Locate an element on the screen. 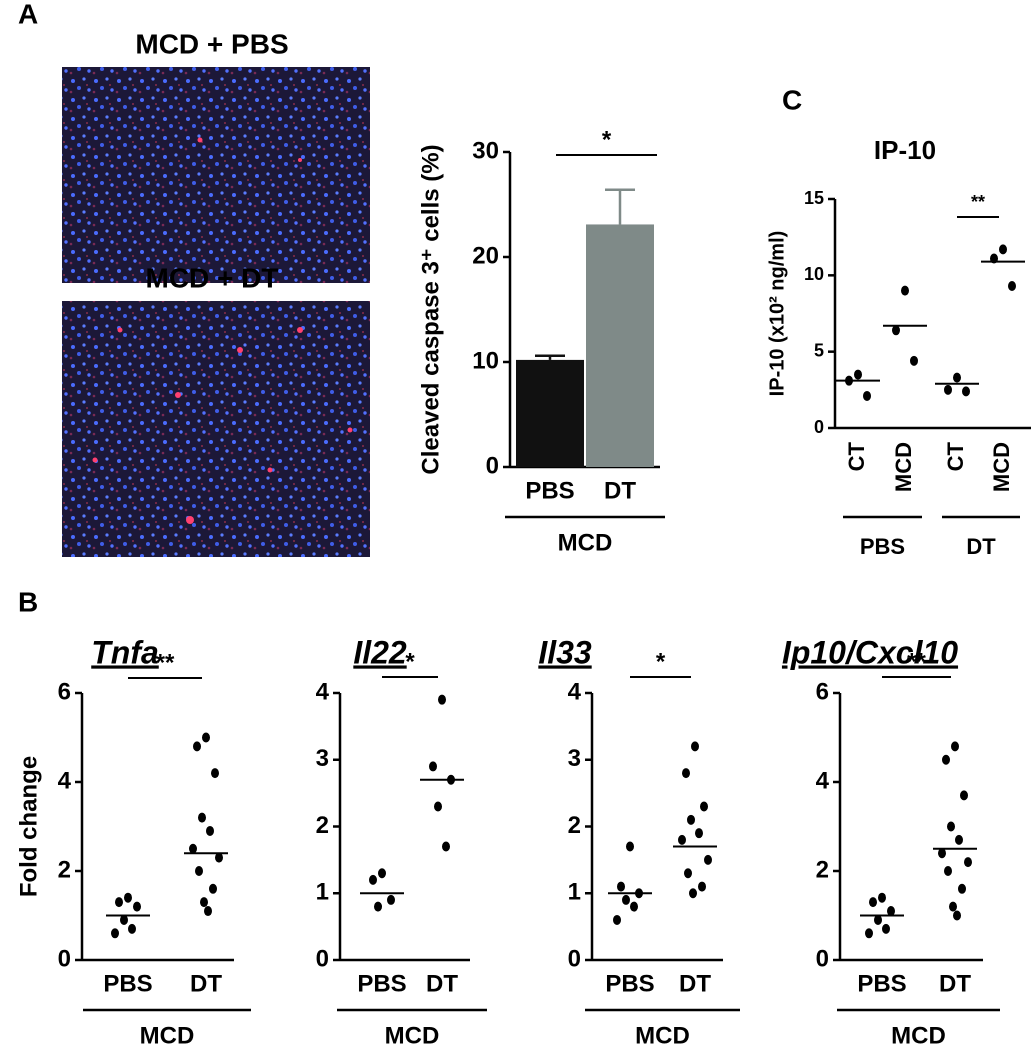 Image resolution: width=1033 pixels, height=1050 pixels. panel-label: A is located at coordinates (28, 14).